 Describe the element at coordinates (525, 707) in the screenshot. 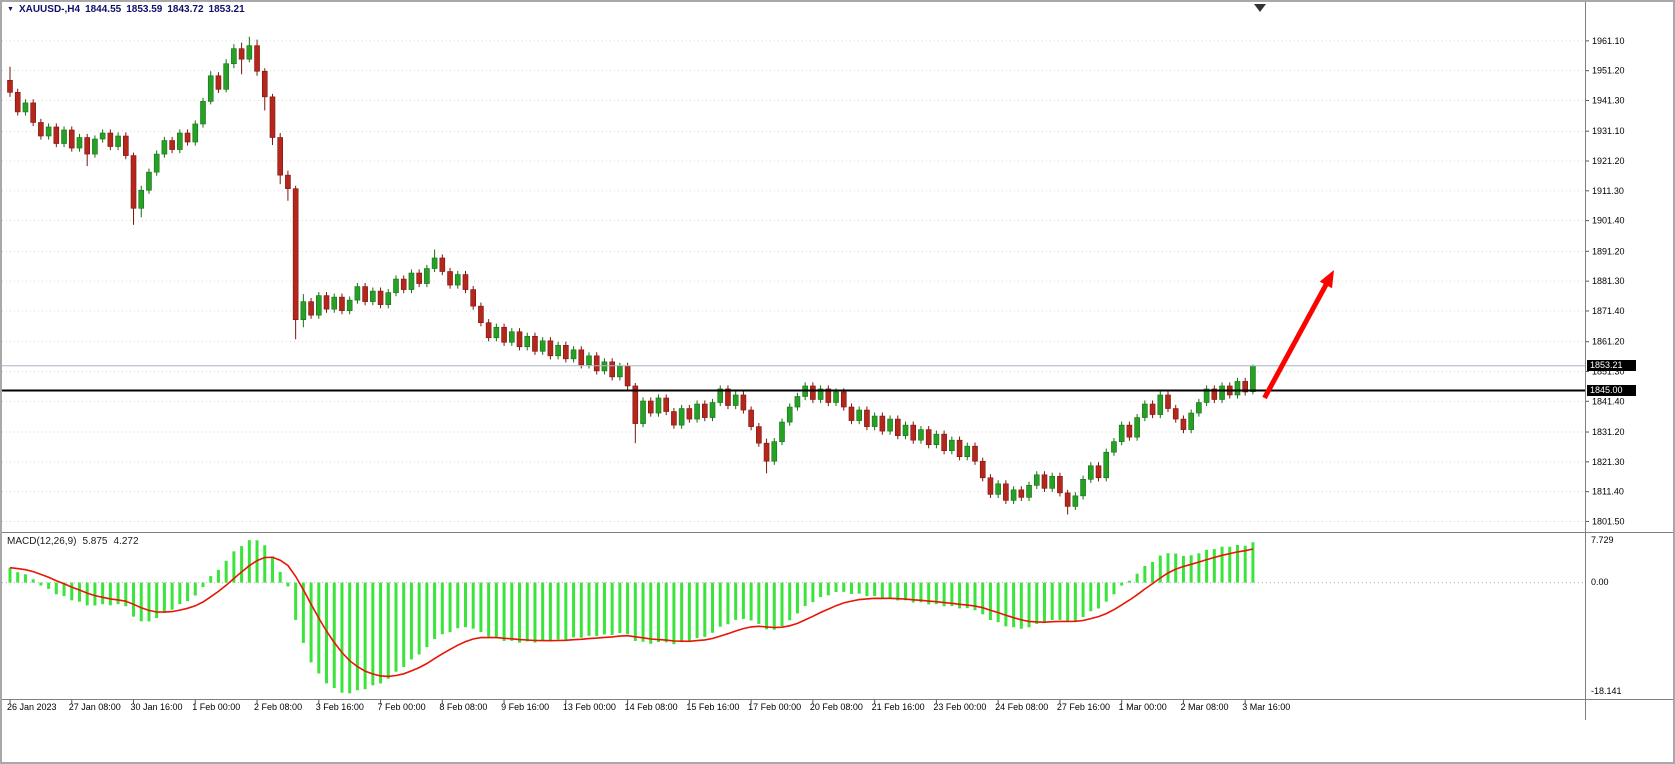

I see `time-axis-label: 9 Feb 16:00` at that location.